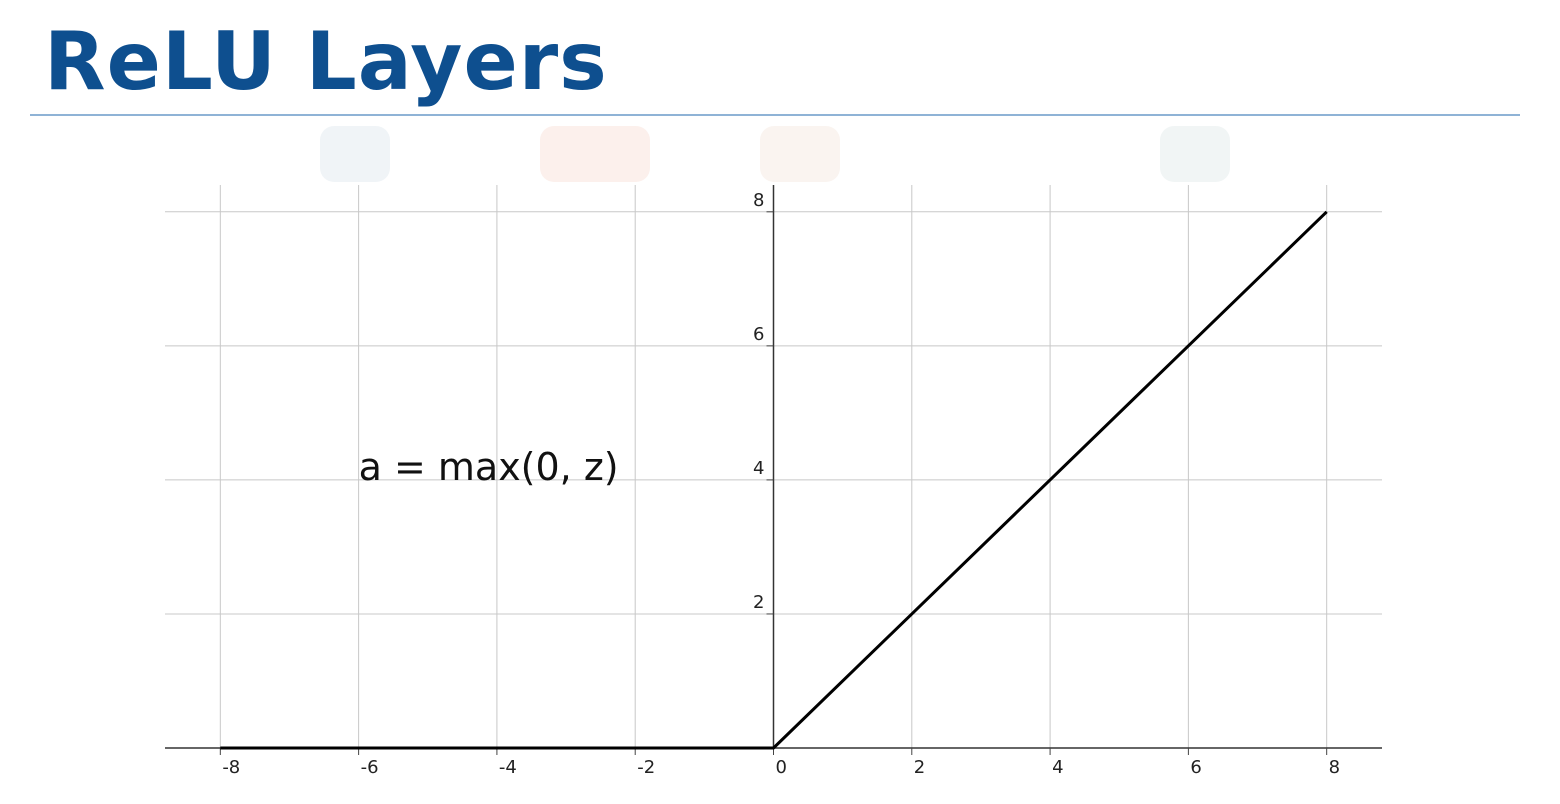 The image size is (1560, 804). What do you see at coordinates (326, 61) in the screenshot?
I see `slide-title: ReLU Layers` at bounding box center [326, 61].